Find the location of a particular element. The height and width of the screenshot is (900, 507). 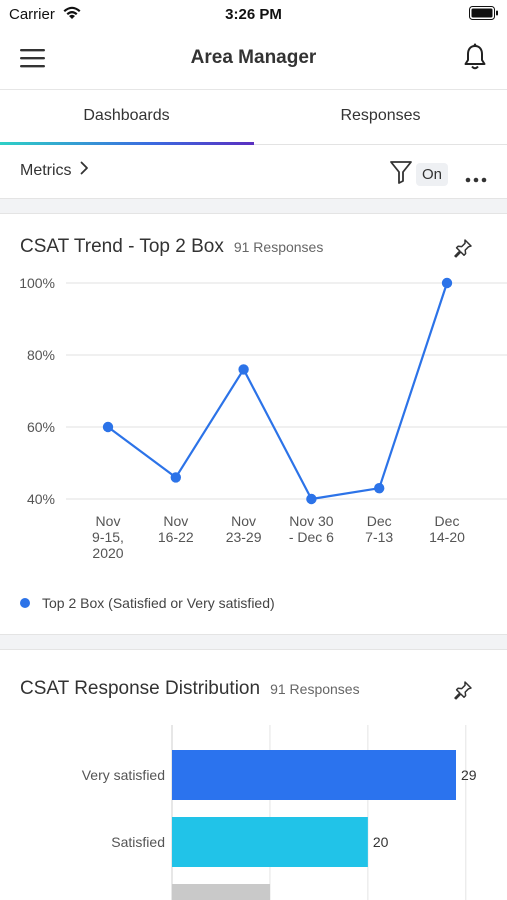

more-horizontal-icon is located at coordinates (476, 179).